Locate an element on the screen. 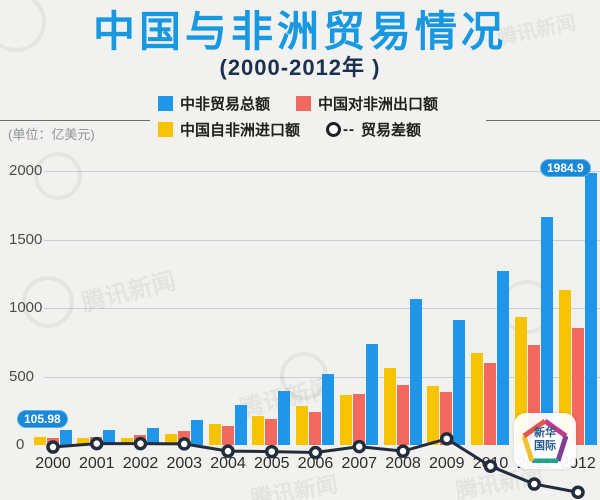 The height and width of the screenshot is (500, 600). x-tick-2007: 2007 is located at coordinates (359, 463).